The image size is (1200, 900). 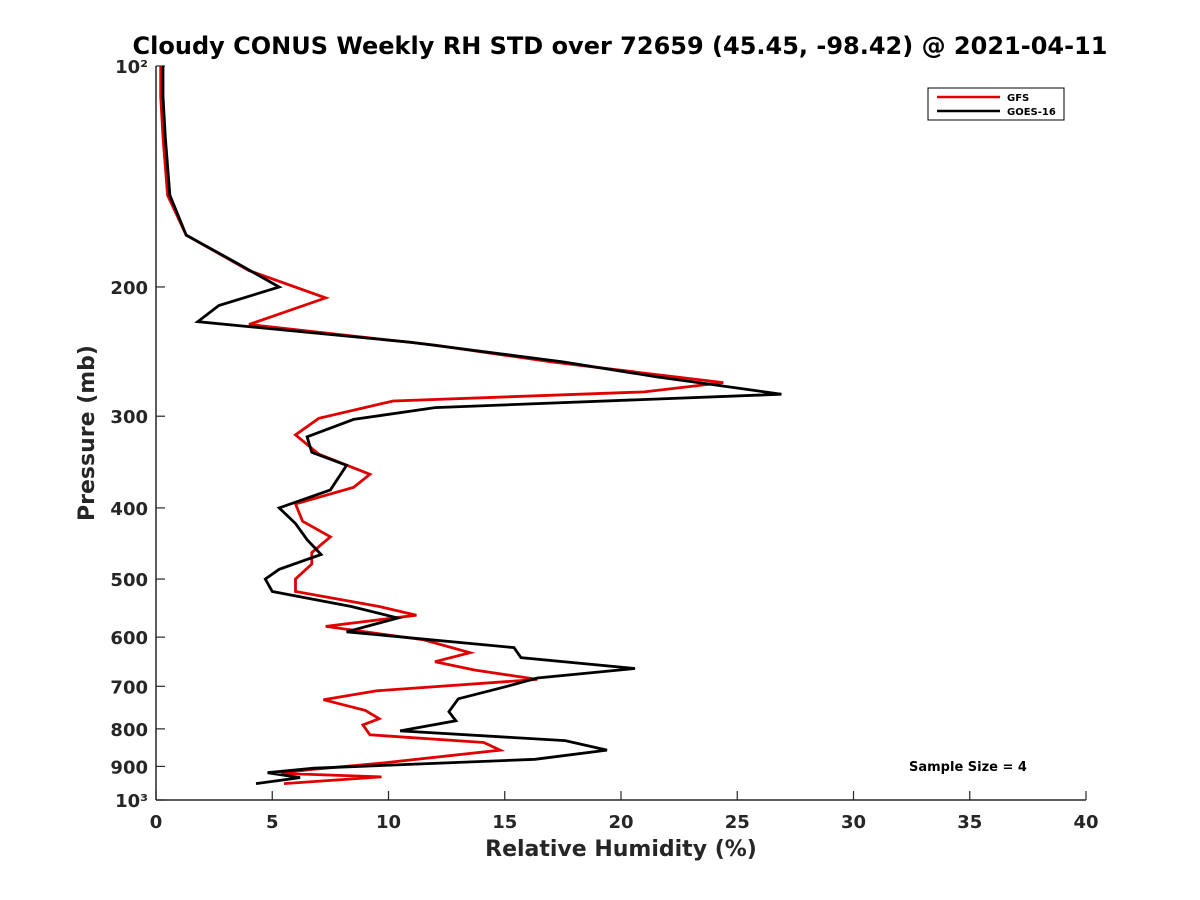 What do you see at coordinates (388, 822) in the screenshot?
I see `x-tick-label: 10` at bounding box center [388, 822].